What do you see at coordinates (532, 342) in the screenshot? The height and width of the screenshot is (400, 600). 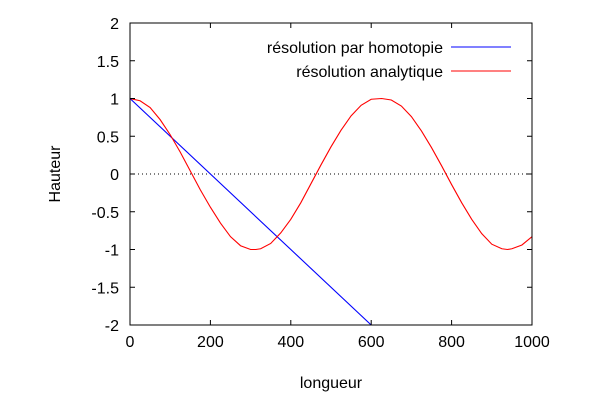 I see `x-tick-label: 1000` at bounding box center [532, 342].